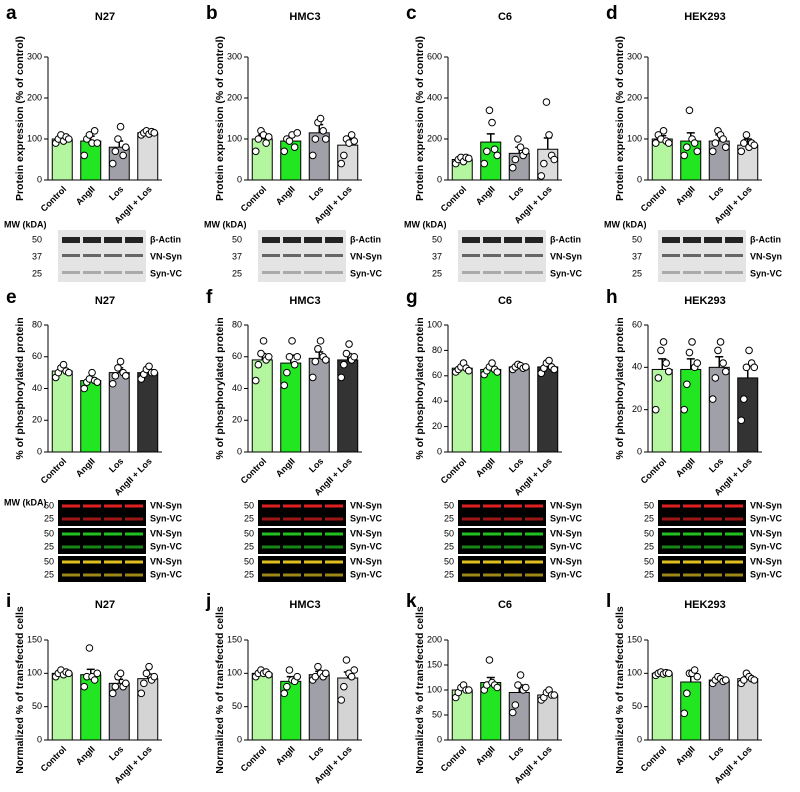 This screenshot has width=800, height=792. Describe the element at coordinates (366, 533) in the screenshot. I see `band-label: VN-Syn` at that location.